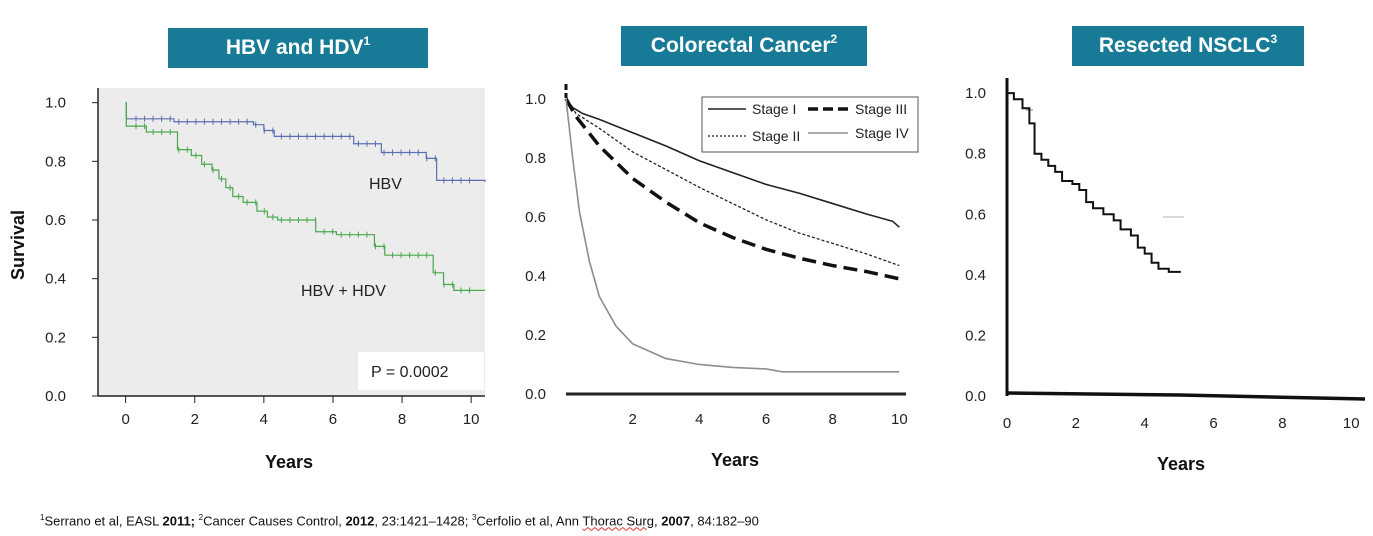 This screenshot has width=1373, height=536. I want to click on chart-nsclc-xaxis, so click(1186, 396).